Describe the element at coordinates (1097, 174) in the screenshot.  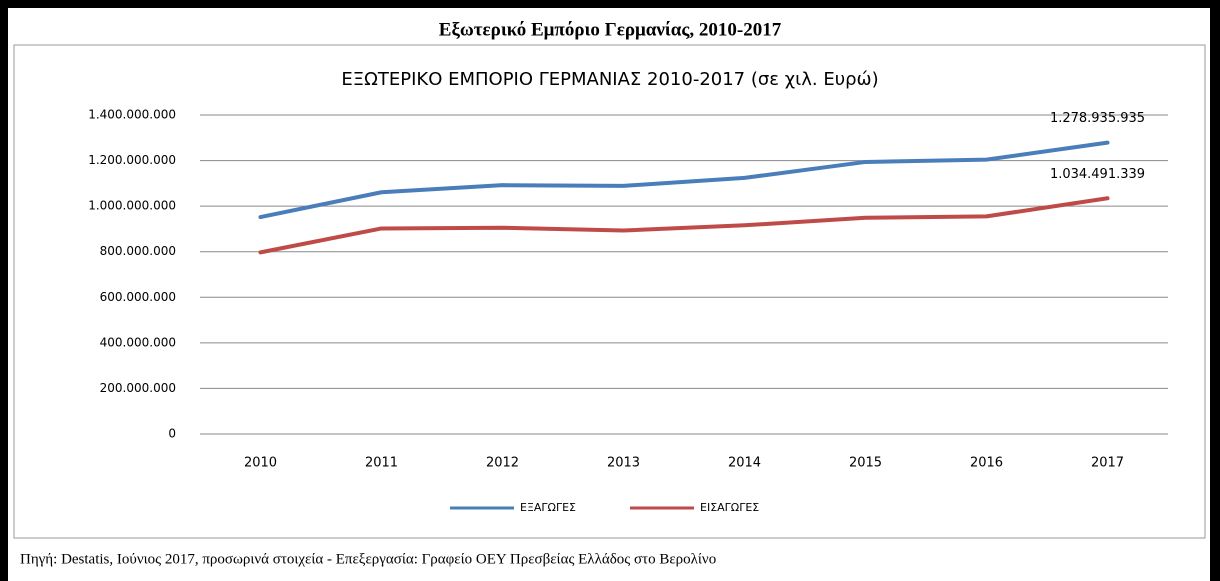
I see `data-label: 1.034.491.339` at that location.